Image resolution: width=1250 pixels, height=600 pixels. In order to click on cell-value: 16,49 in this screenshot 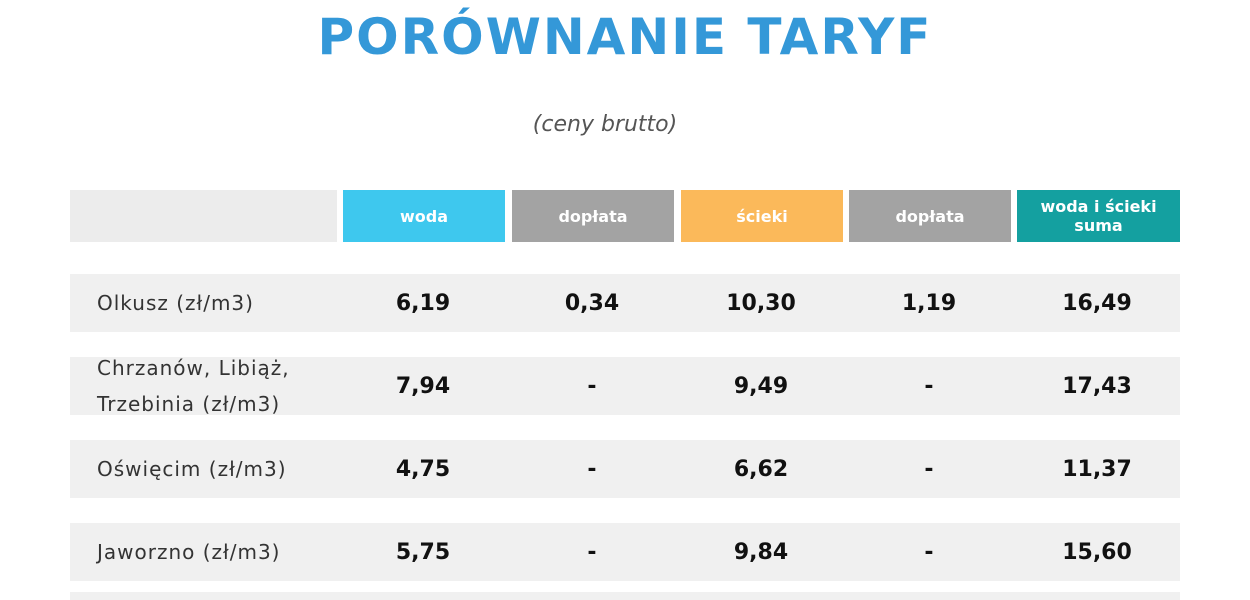, I will do `click(1097, 303)`.